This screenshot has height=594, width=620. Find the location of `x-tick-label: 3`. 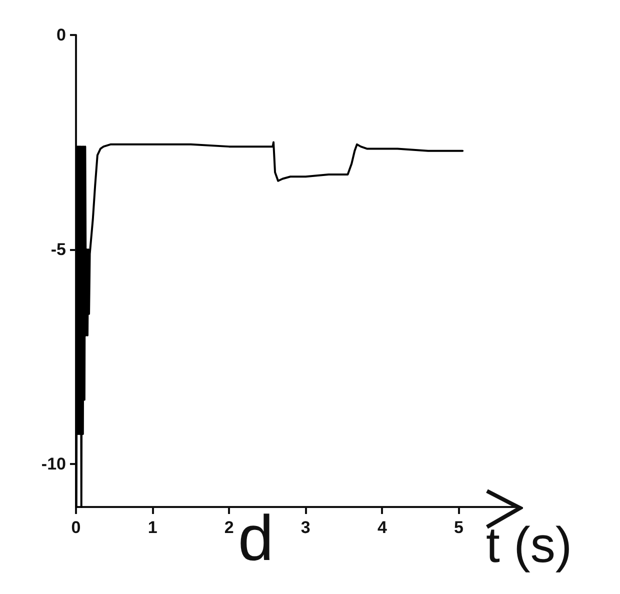

x-tick-label: 3 is located at coordinates (305, 527).